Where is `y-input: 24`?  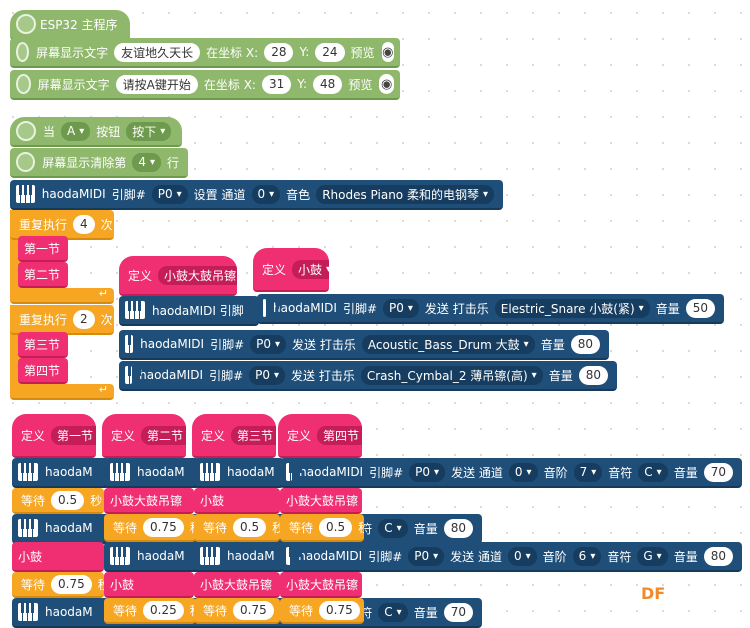 y-input: 24 is located at coordinates (330, 52).